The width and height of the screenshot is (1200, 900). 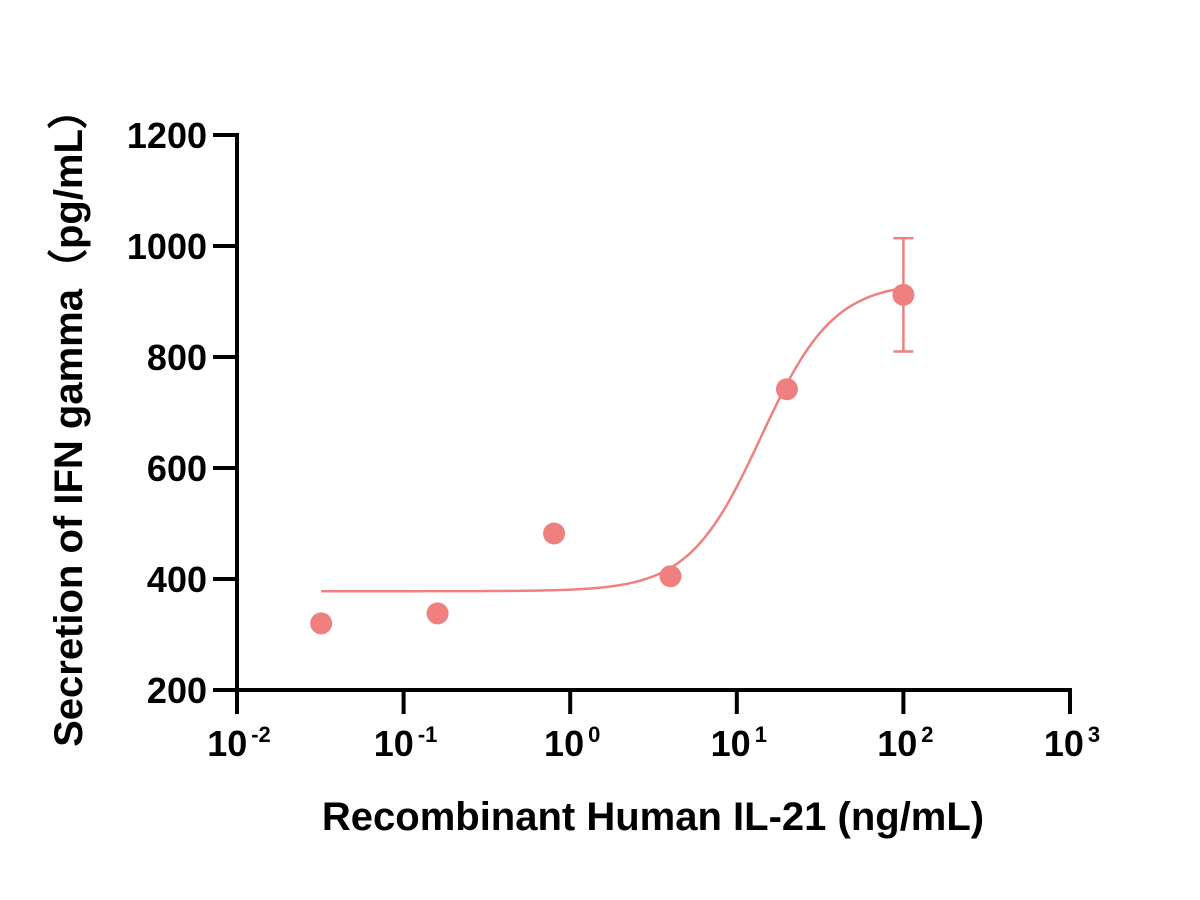 I want to click on y-tick-label: 400, so click(x=177, y=579).